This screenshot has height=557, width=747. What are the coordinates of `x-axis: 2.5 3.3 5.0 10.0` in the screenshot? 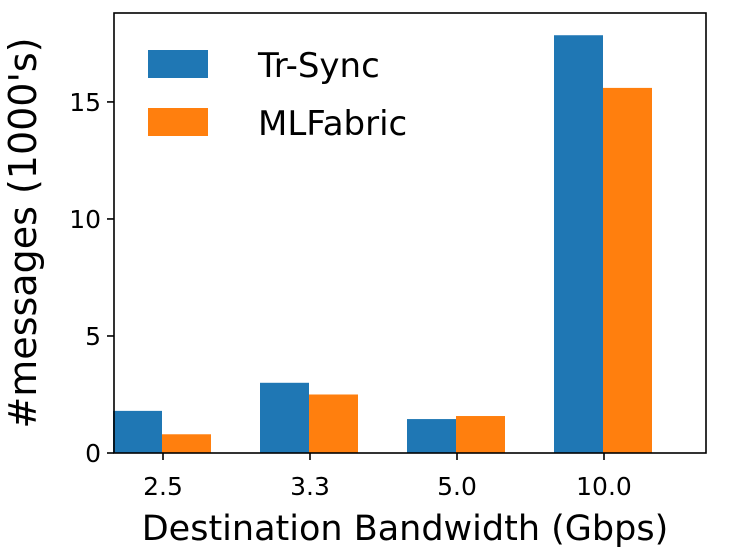 It's located at (387, 477).